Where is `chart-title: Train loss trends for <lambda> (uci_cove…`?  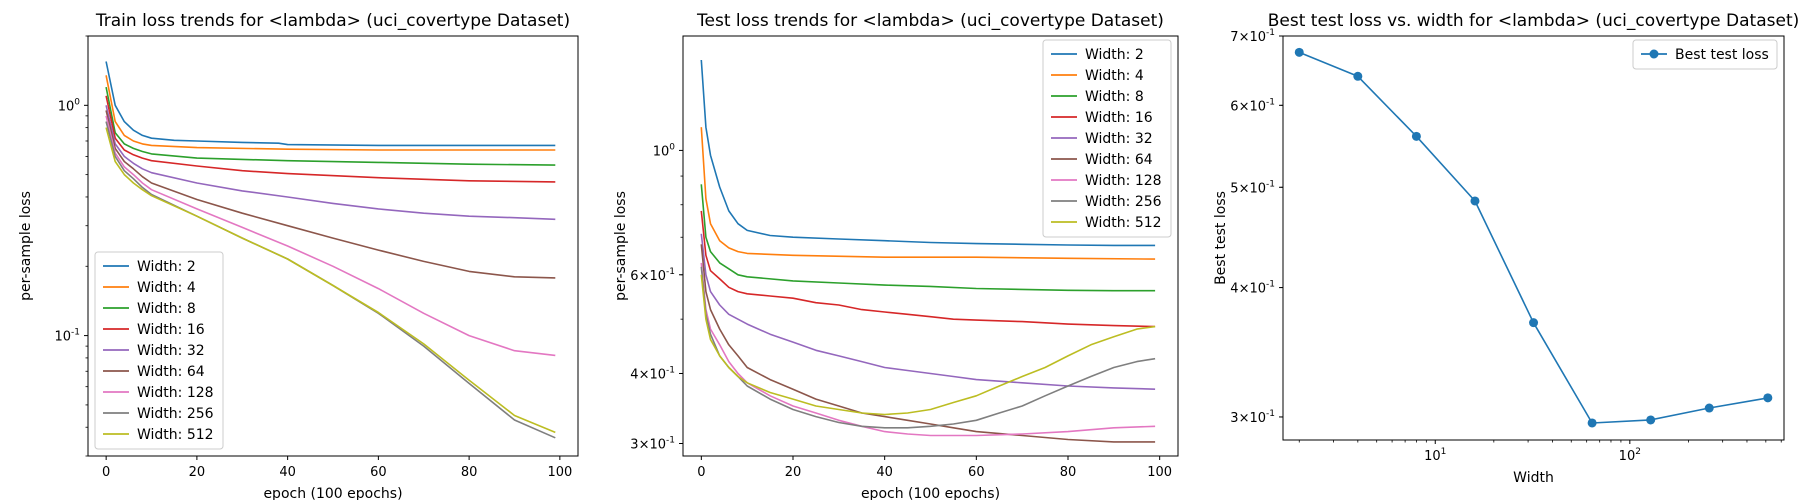 chart-title: Train loss trends for <lambda> (uci_cove… is located at coordinates (332, 21).